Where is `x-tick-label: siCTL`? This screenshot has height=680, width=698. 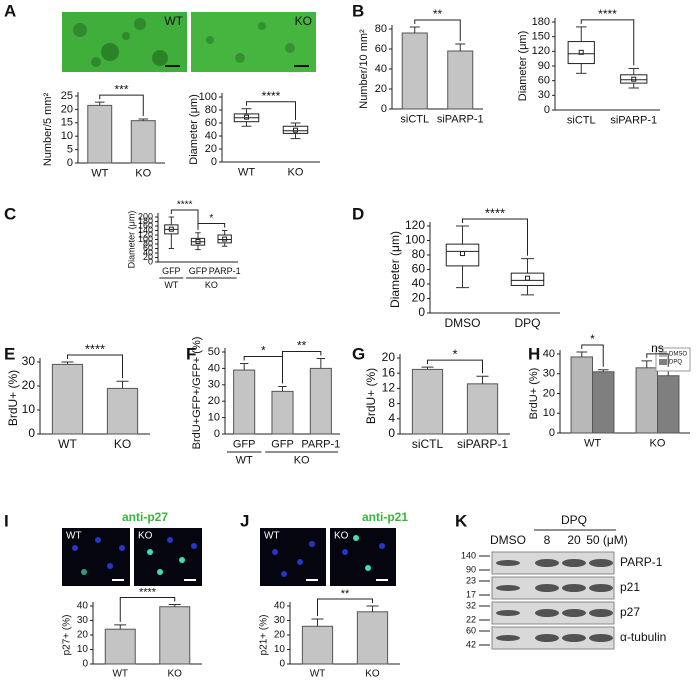 x-tick-label: siCTL is located at coordinates (414, 119).